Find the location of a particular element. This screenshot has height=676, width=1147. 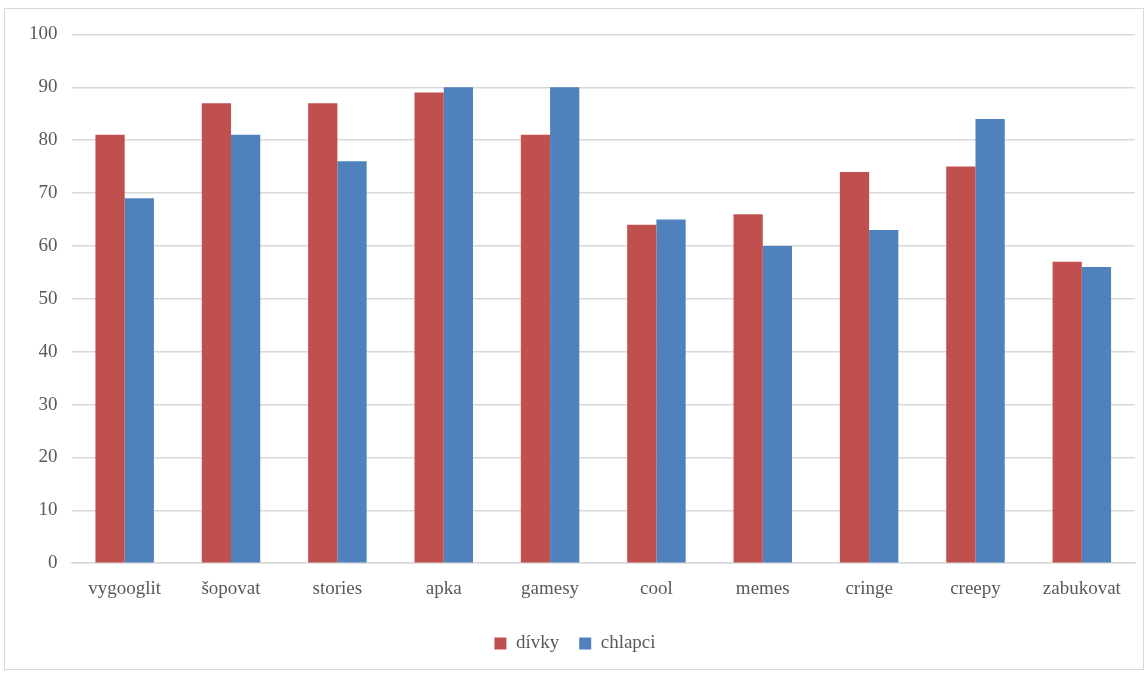

y-tick-label: 60 is located at coordinates (48, 244).